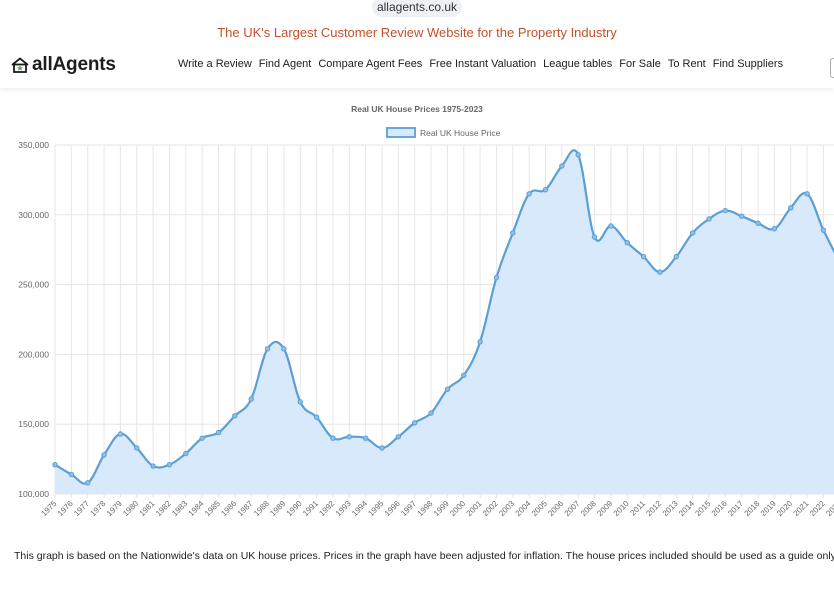  Describe the element at coordinates (277, 508) in the screenshot. I see `x-tick-label: 1989` at that location.